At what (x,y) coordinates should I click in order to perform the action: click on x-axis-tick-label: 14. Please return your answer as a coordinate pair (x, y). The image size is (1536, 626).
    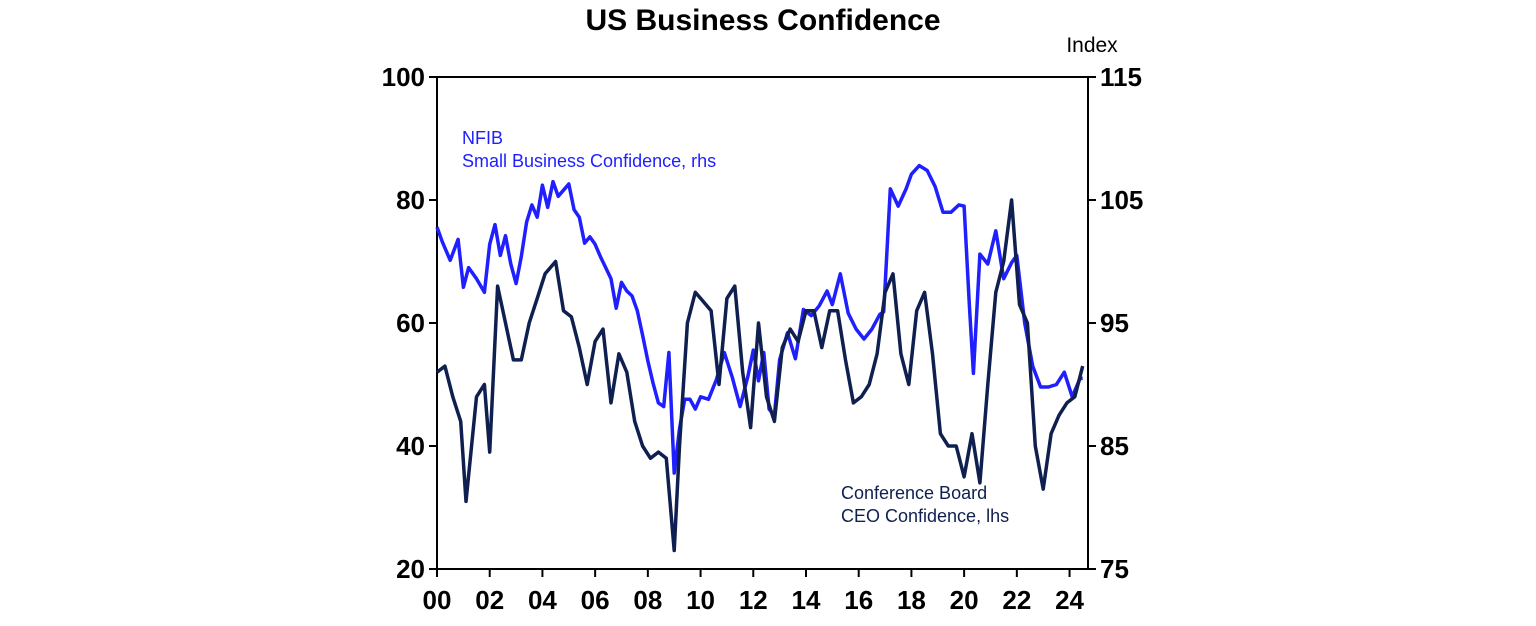
    Looking at the image, I should click on (806, 600).